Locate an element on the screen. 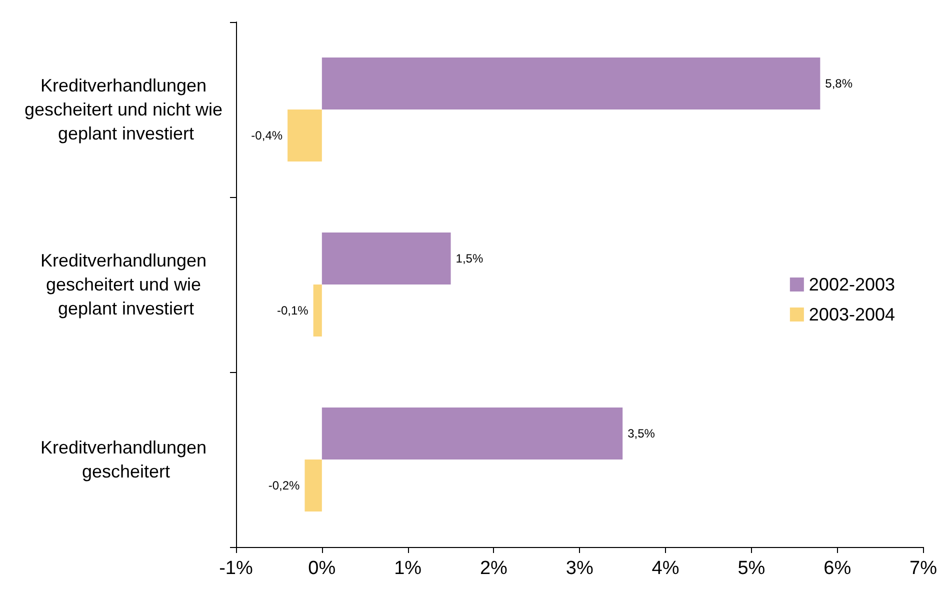 The image size is (948, 599). legend-label: 2003-2004 is located at coordinates (852, 314).